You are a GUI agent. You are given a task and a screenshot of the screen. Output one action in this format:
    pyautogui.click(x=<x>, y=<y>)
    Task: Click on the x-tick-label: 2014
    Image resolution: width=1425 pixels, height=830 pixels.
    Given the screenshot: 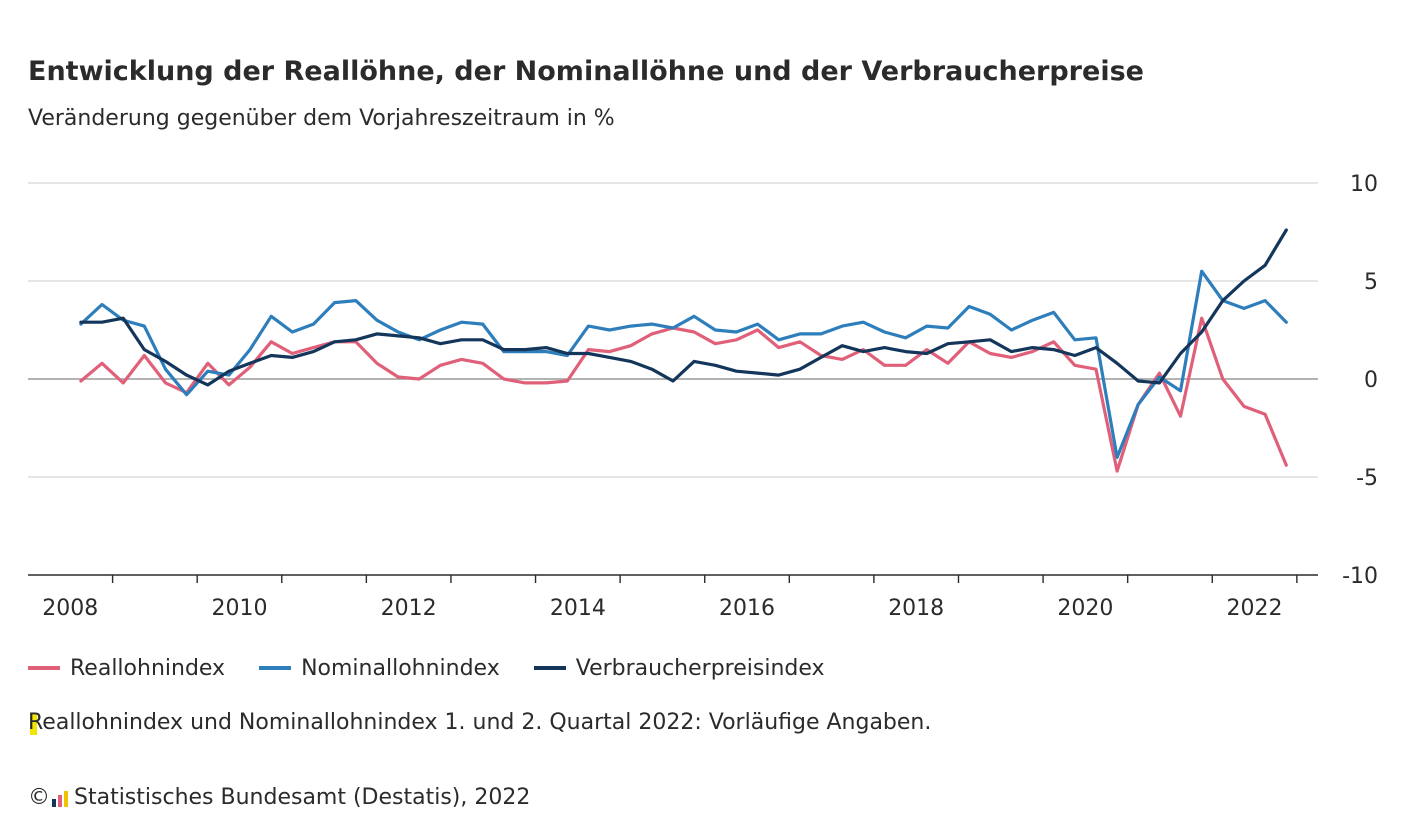 What is the action you would take?
    pyautogui.click(x=578, y=608)
    